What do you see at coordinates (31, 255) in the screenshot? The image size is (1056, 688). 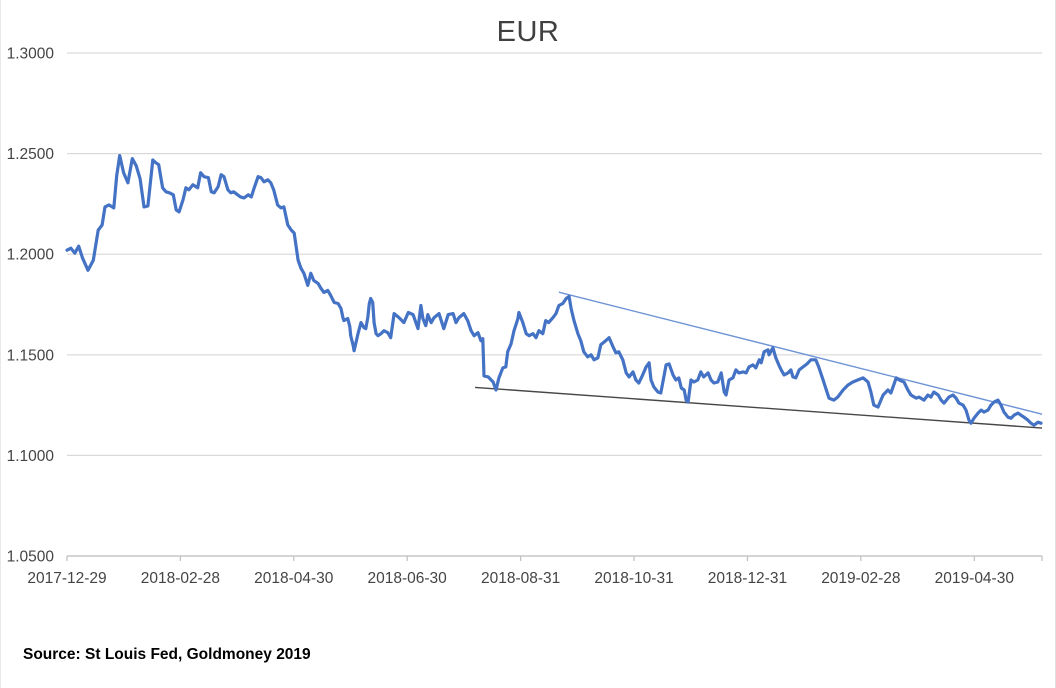 I see `y-axis-label: 1.2000` at bounding box center [31, 255].